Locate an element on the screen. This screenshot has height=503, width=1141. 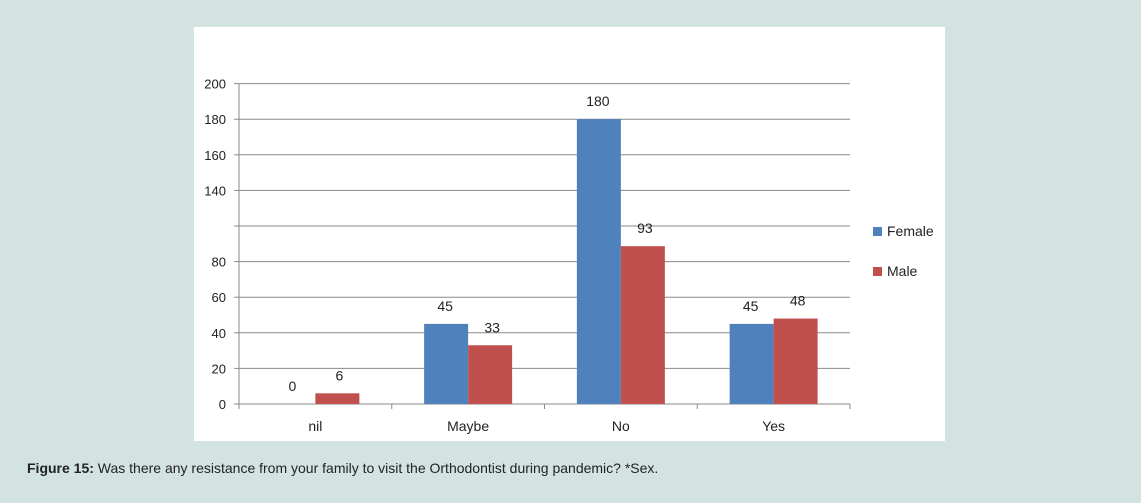
legend-item-male: Male is located at coordinates (918, 271).